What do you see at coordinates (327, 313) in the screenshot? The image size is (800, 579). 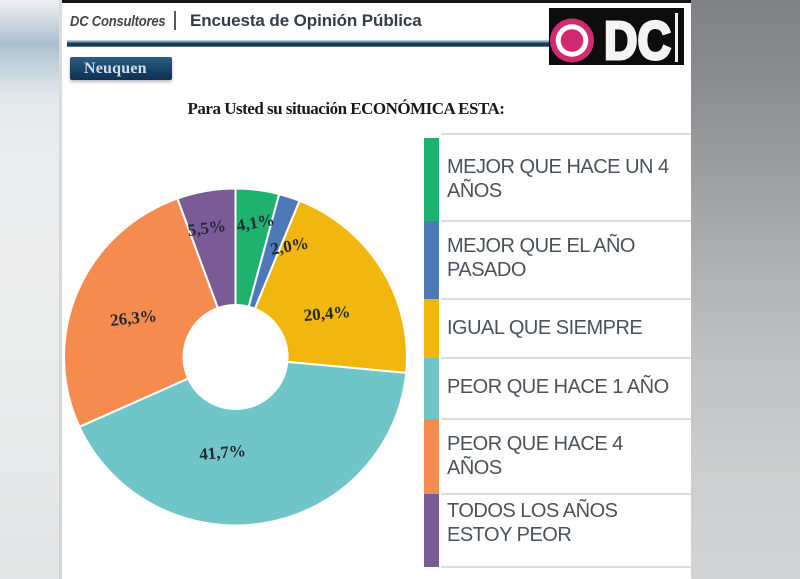 I see `svg-text: 20,4%` at bounding box center [327, 313].